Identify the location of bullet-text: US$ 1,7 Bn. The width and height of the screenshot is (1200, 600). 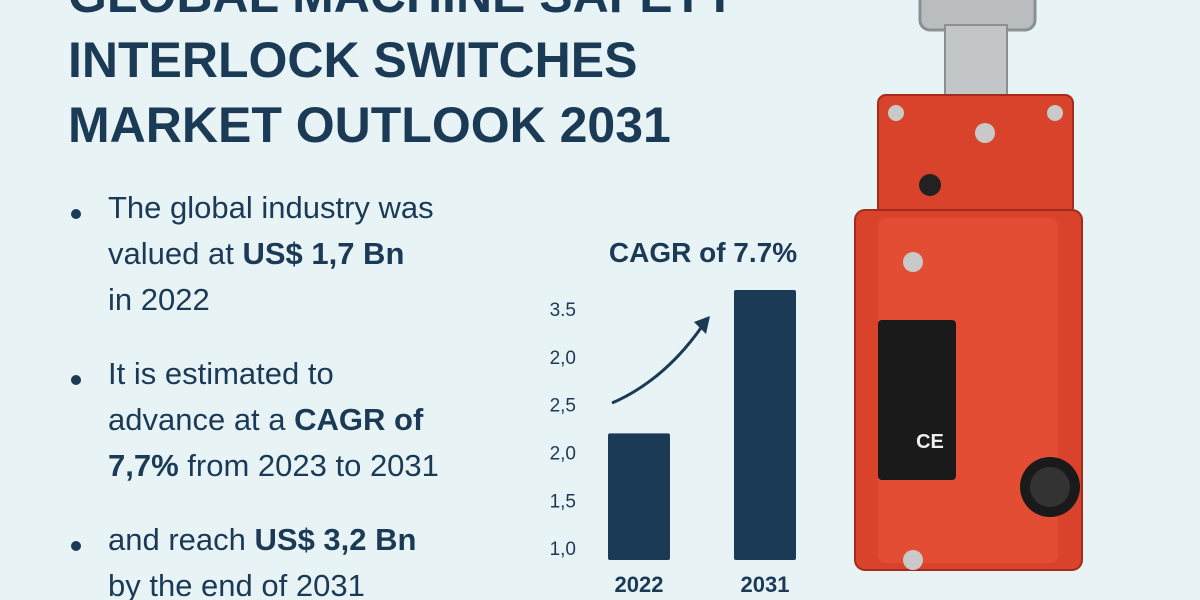
(323, 253).